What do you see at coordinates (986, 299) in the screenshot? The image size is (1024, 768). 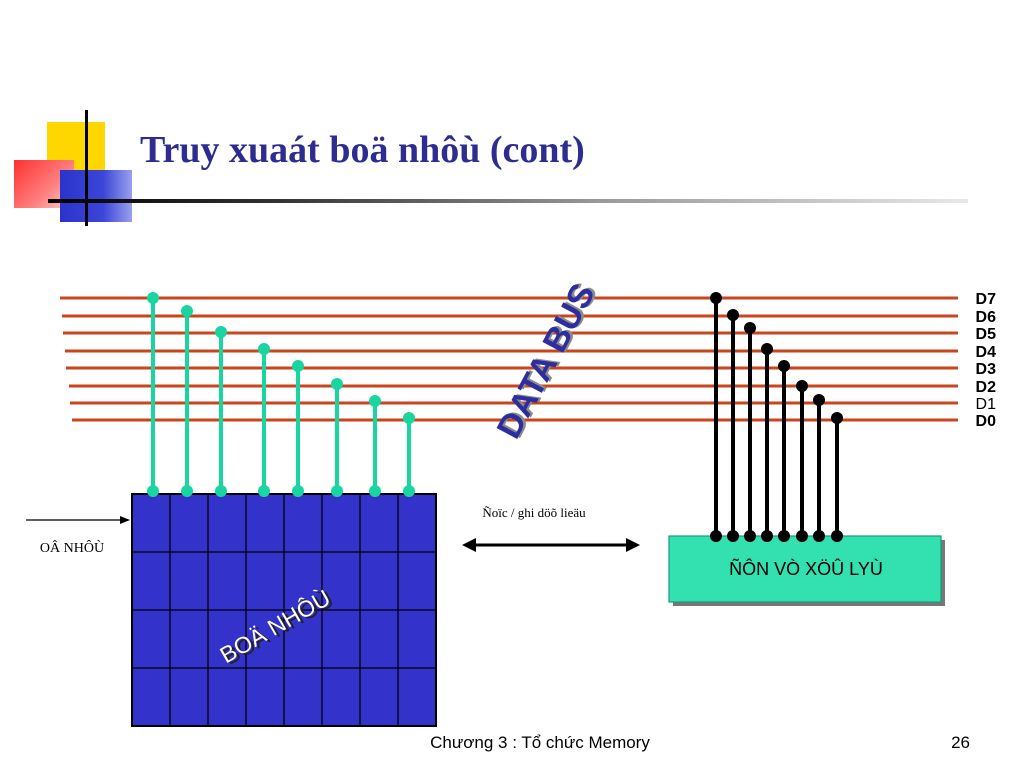 I see `bus-label-d7: D7` at bounding box center [986, 299].